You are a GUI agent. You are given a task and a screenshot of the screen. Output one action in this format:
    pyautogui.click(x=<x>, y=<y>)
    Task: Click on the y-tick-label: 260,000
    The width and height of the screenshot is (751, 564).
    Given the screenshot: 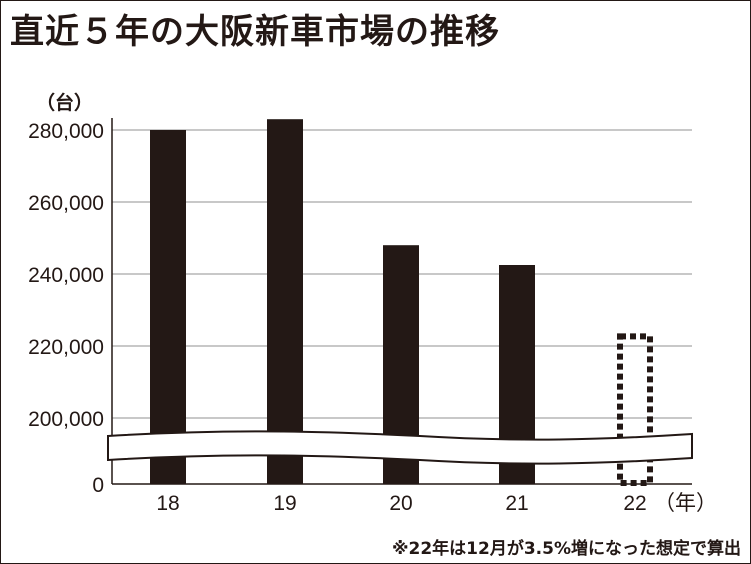 What is the action you would take?
    pyautogui.click(x=66, y=203)
    